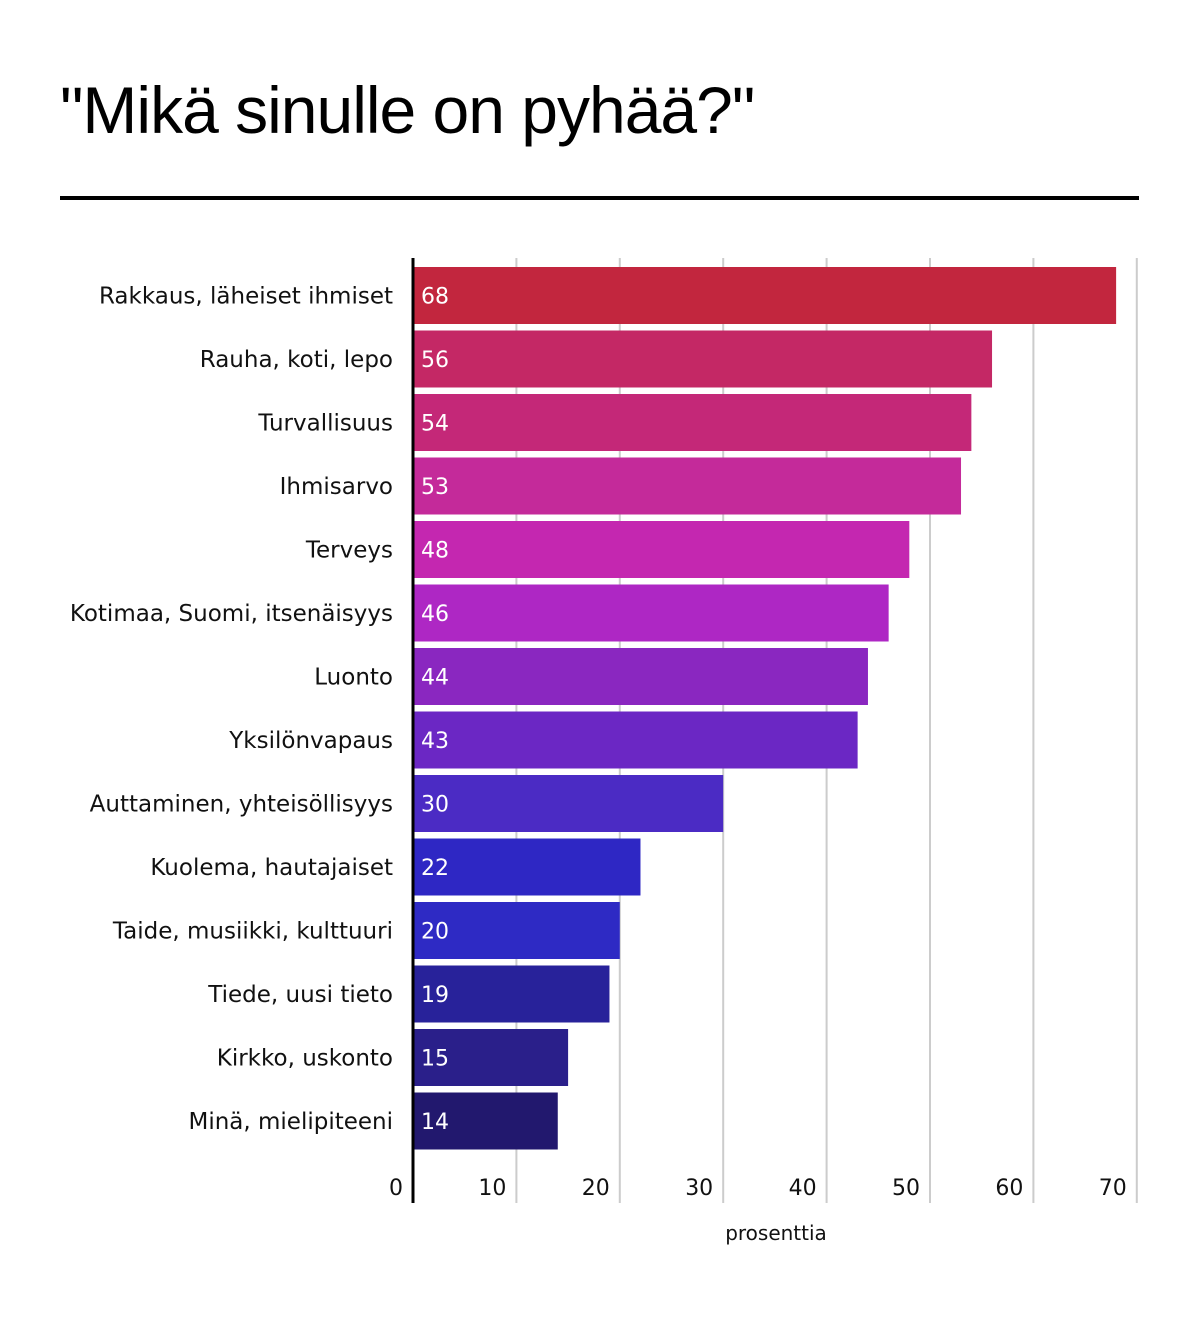  Describe the element at coordinates (252, 932) in the screenshot. I see `category-label: Taide, musiikki, kulttuuri` at that location.